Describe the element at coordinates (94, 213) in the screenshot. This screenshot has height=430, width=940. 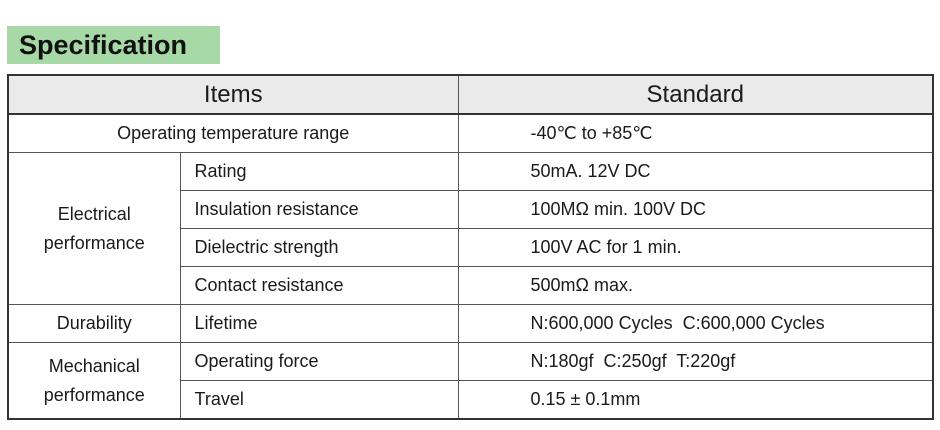
I see `group-electrical-line1: Electrical` at that location.